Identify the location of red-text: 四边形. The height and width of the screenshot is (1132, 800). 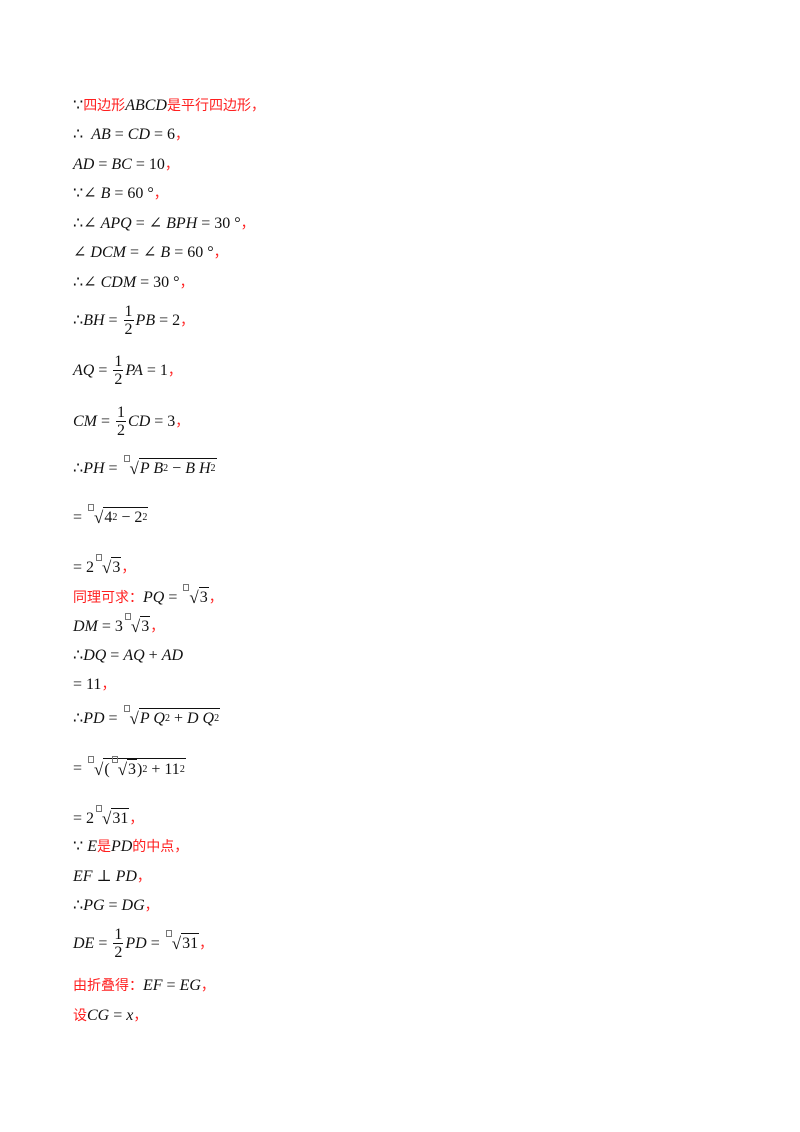
(104, 106).